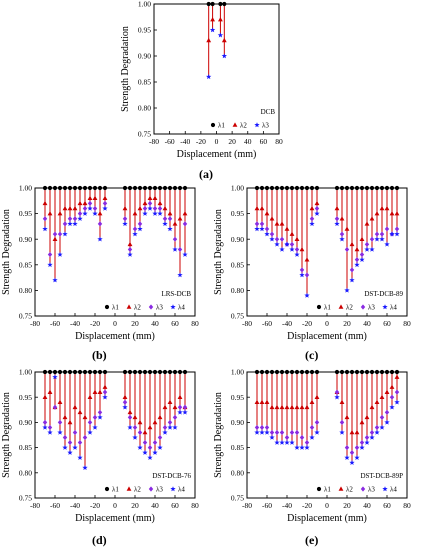 The width and height of the screenshot is (425, 555). What do you see at coordinates (195, 323) in the screenshot?
I see `x-tick-label: 80` at bounding box center [195, 323].